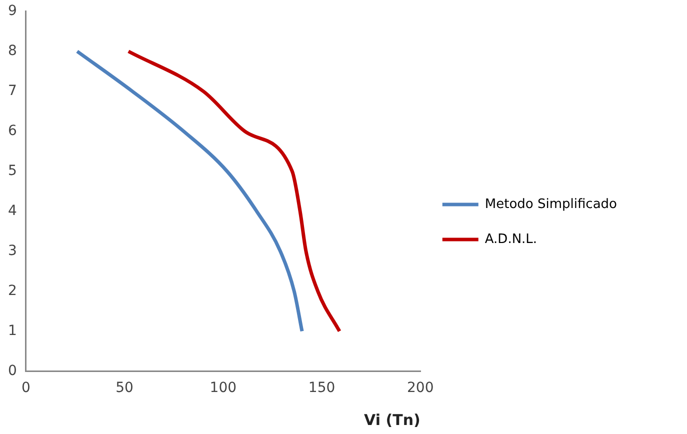  Describe the element at coordinates (25, 388) in the screenshot. I see `x-tick-label: 0` at that location.